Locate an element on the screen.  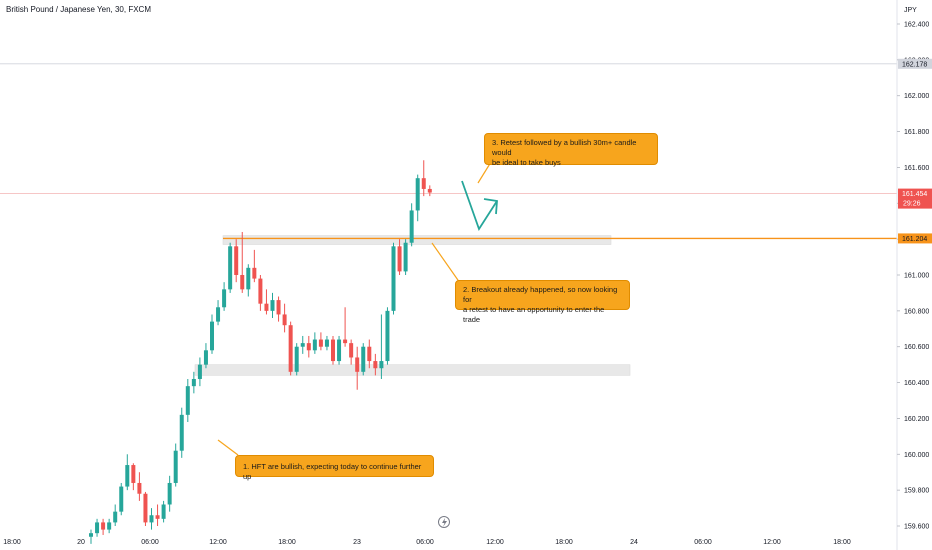
callout-note-3-line-2: be ideal to take buys is located at coordinates (526, 162).